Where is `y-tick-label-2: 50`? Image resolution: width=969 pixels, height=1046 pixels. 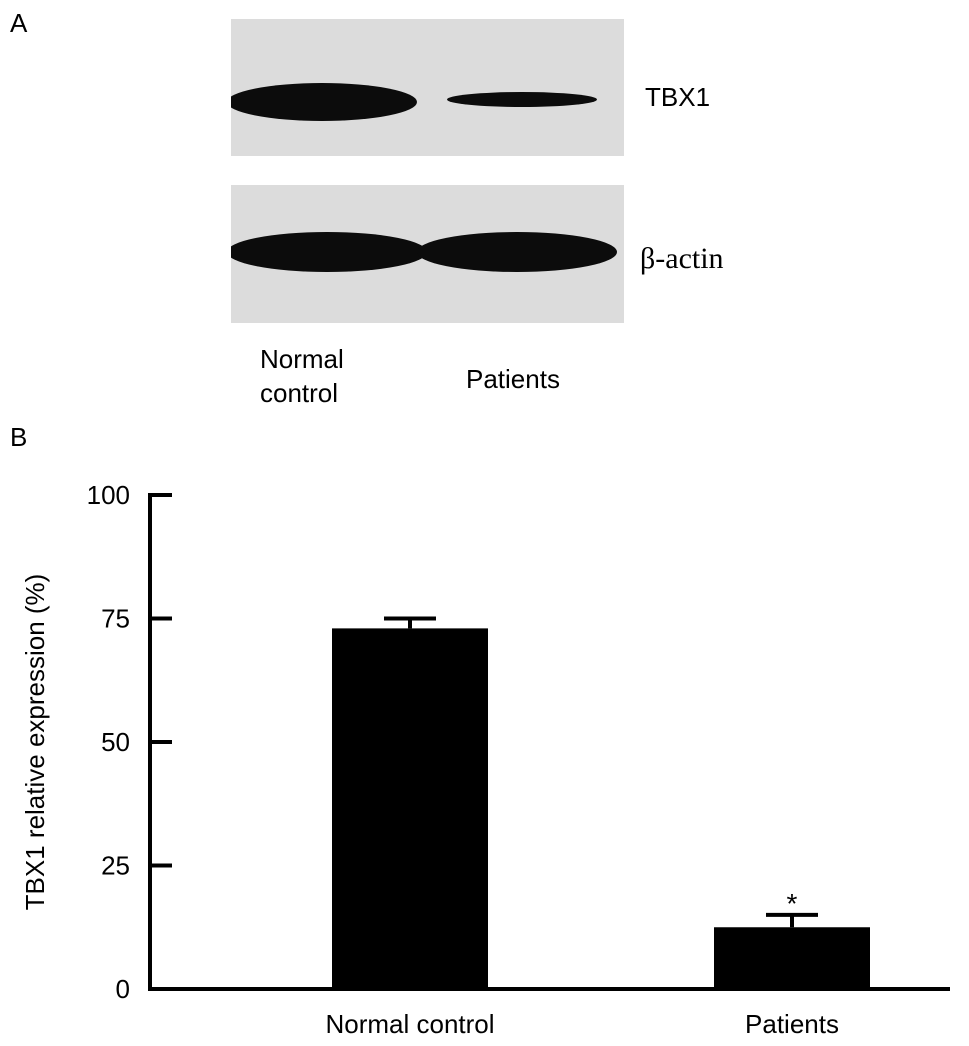
y-tick-label-2: 50 is located at coordinates (115, 742).